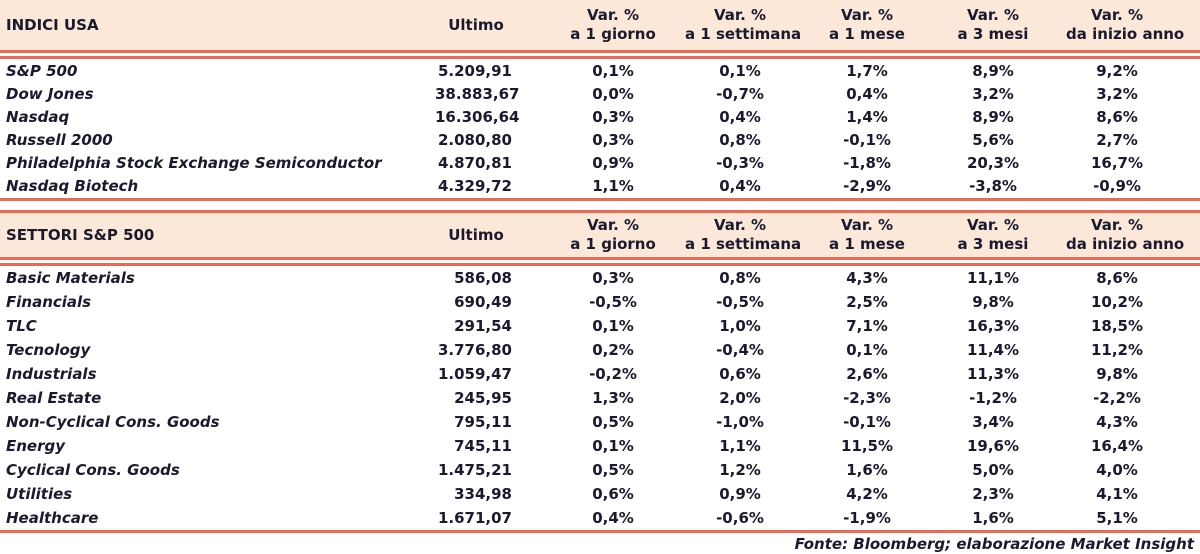 The height and width of the screenshot is (554, 1200). I want to click on table-row: Tecnology 3.776,80 0,2% -0,4% 0,1% 11,4% 11,2%, so click(600, 350).